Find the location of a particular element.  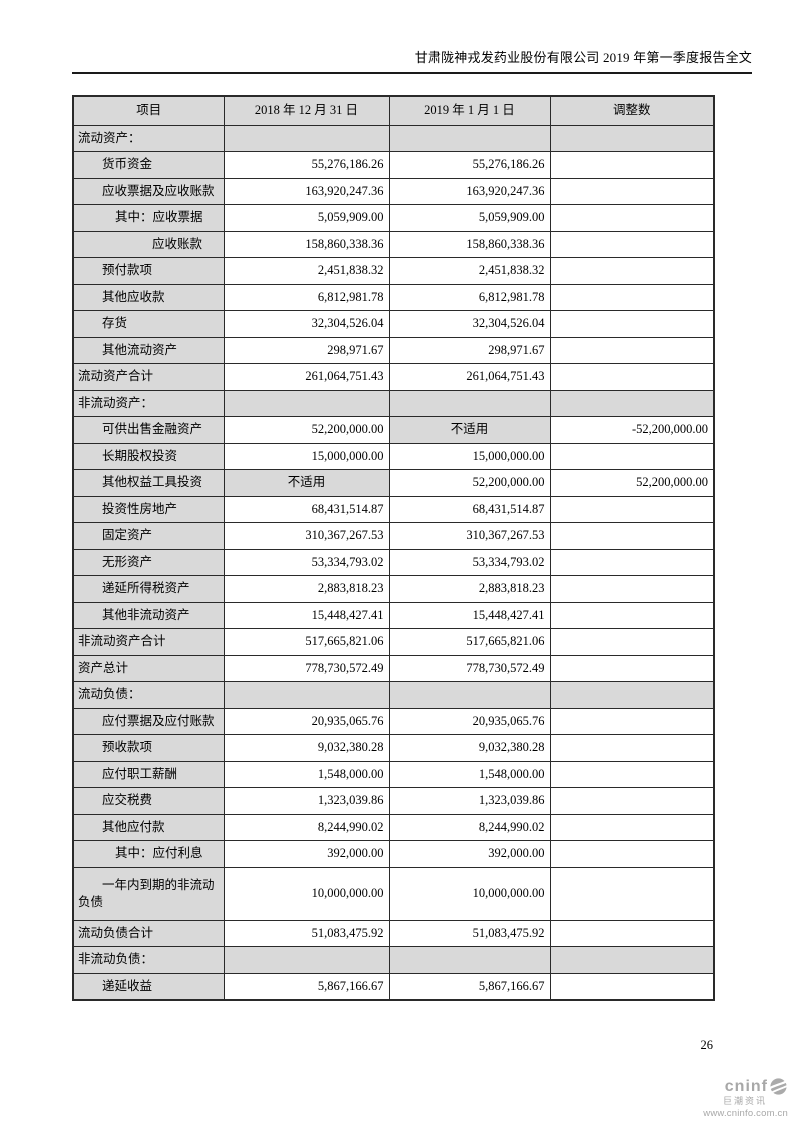

item-label: 其中：应付利息 is located at coordinates (148, 854).